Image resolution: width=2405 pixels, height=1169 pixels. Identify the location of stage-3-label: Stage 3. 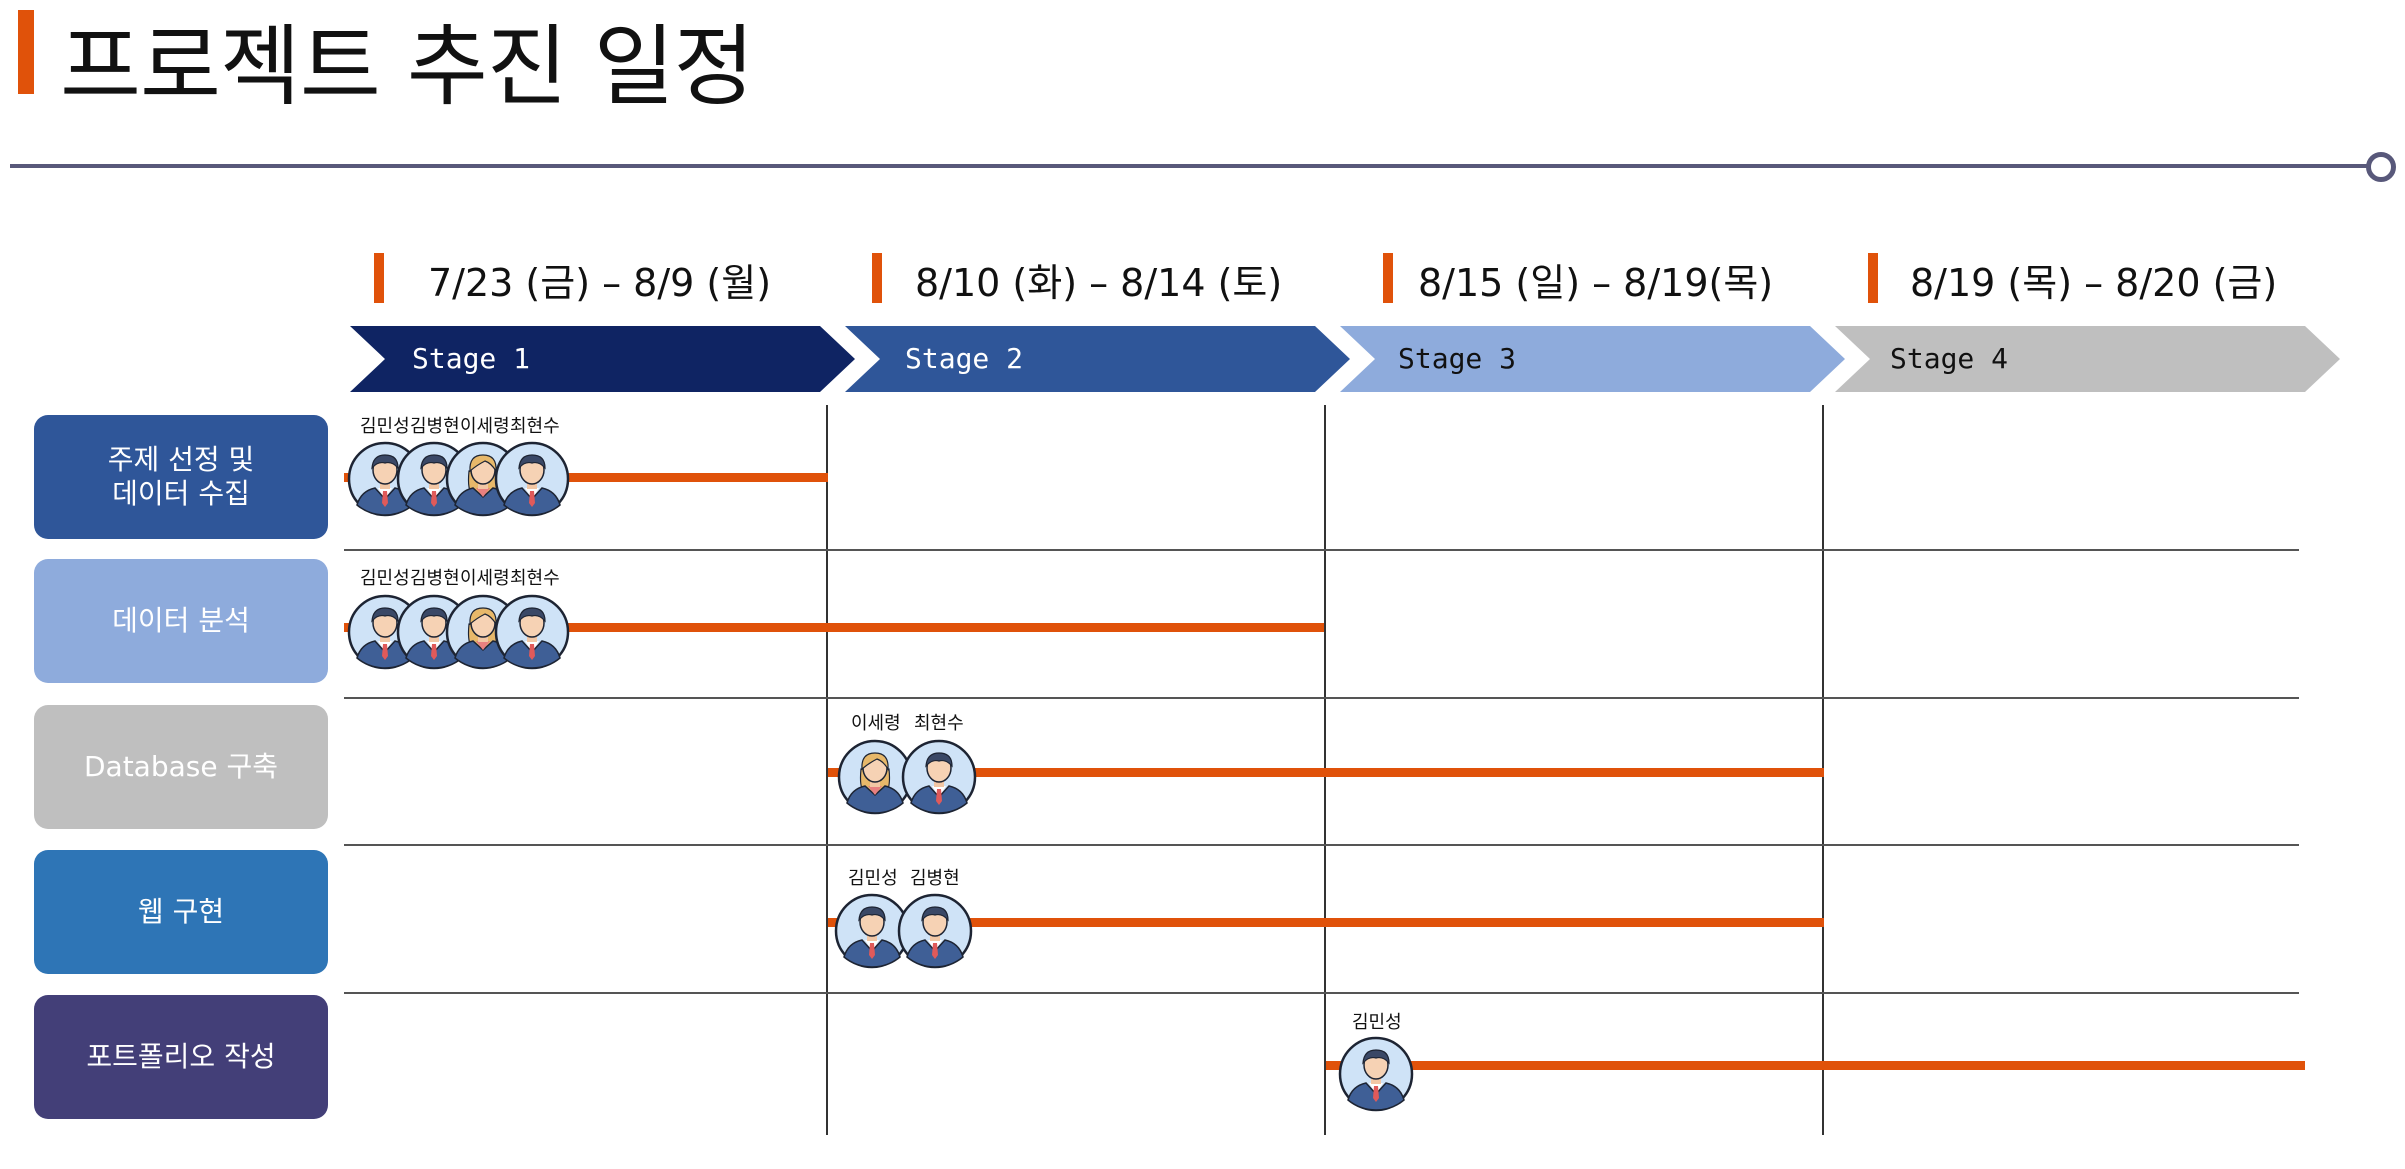
(1457, 358).